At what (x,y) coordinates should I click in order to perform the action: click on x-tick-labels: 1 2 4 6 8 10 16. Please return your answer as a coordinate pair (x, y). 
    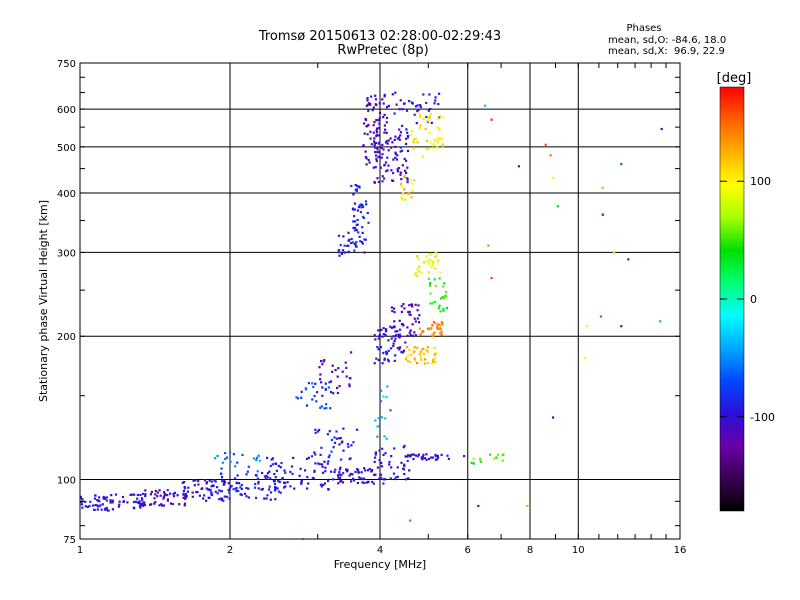
    Looking at the image, I should click on (382, 550).